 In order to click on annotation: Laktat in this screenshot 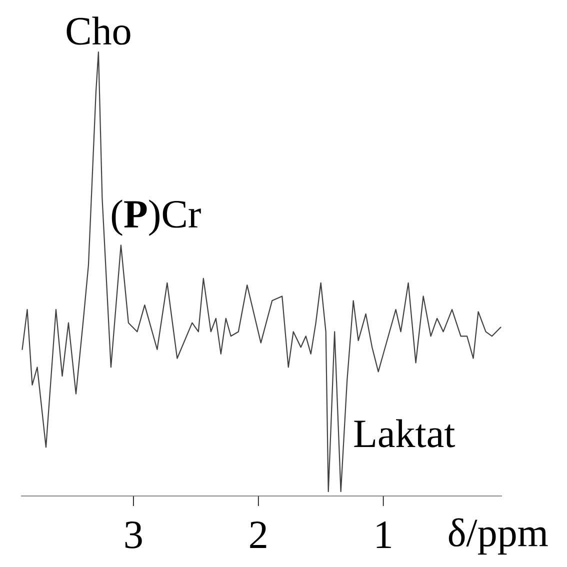, I will do `click(404, 433)`.